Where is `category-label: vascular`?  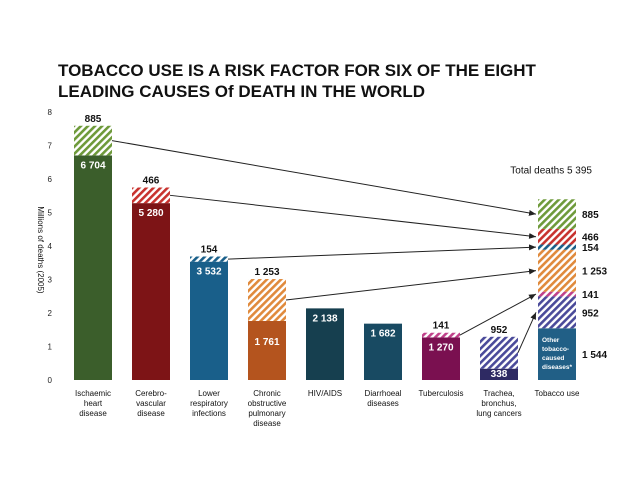
category-label: vascular is located at coordinates (151, 403).